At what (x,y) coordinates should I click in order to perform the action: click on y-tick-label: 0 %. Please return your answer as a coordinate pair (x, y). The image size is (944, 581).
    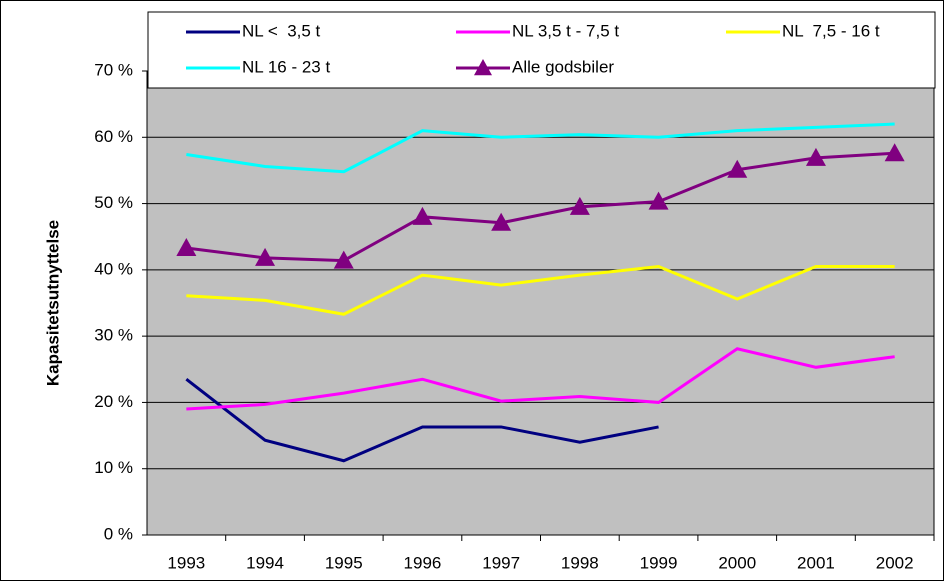
    Looking at the image, I should click on (118, 533).